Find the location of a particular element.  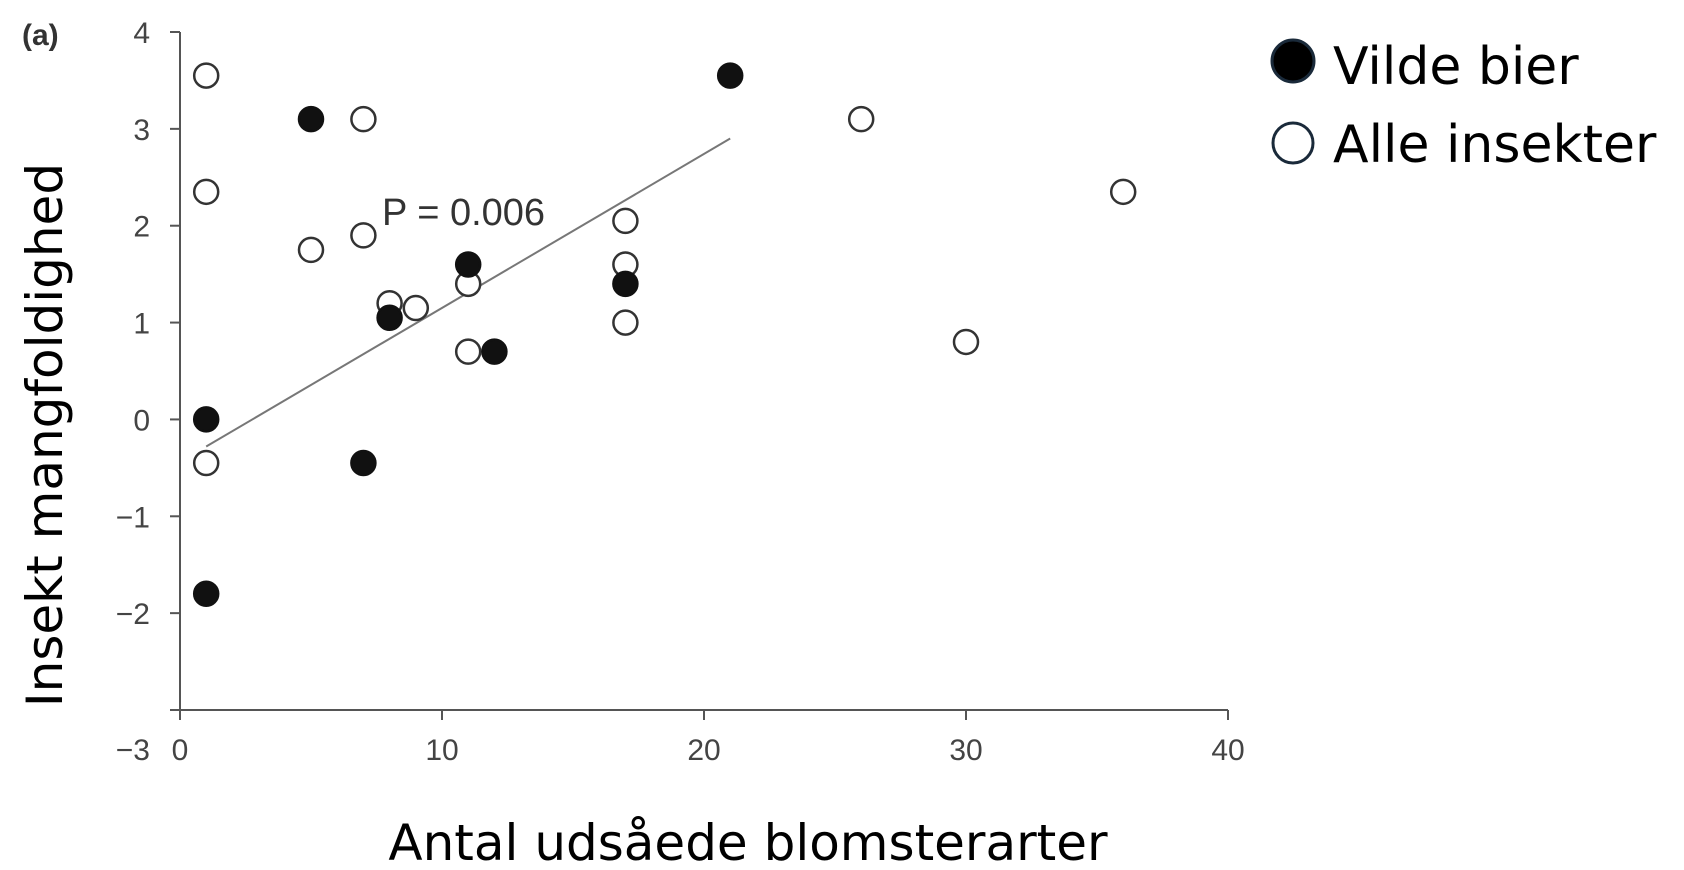

x-tick-label: 40 is located at coordinates (1227, 750).